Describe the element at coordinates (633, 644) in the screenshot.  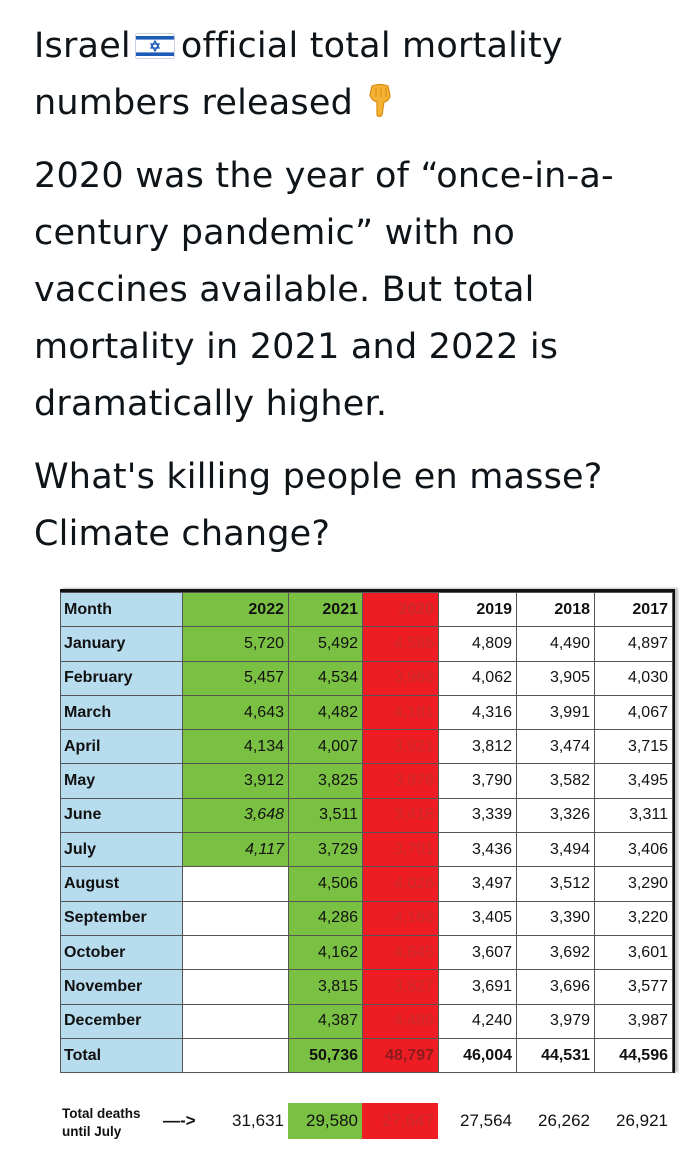
I see `cell-2017: 4,897` at that location.